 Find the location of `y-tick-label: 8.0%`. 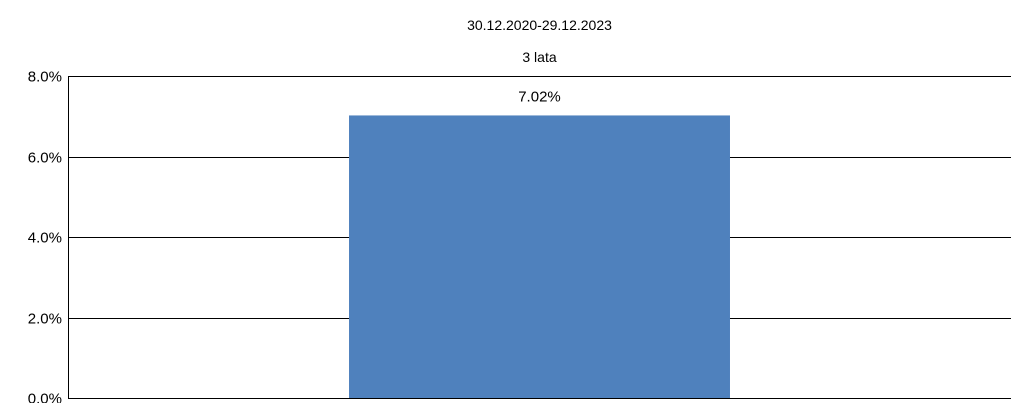

y-tick-label: 8.0% is located at coordinates (45, 77).